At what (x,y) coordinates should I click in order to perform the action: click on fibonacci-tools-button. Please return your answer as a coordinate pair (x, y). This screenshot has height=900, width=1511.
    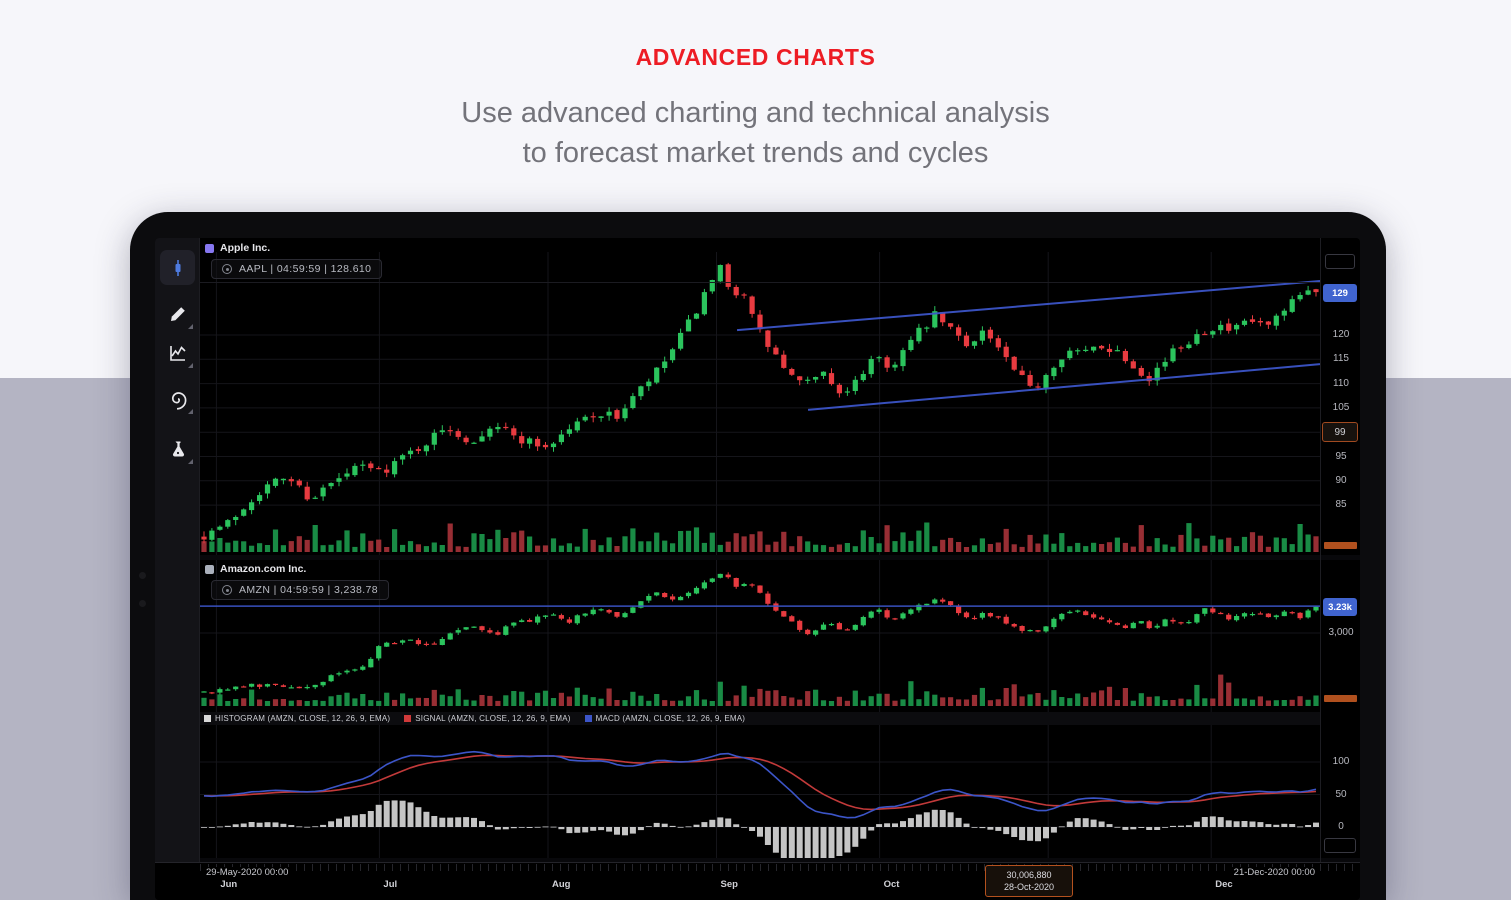
    Looking at the image, I should click on (177, 398).